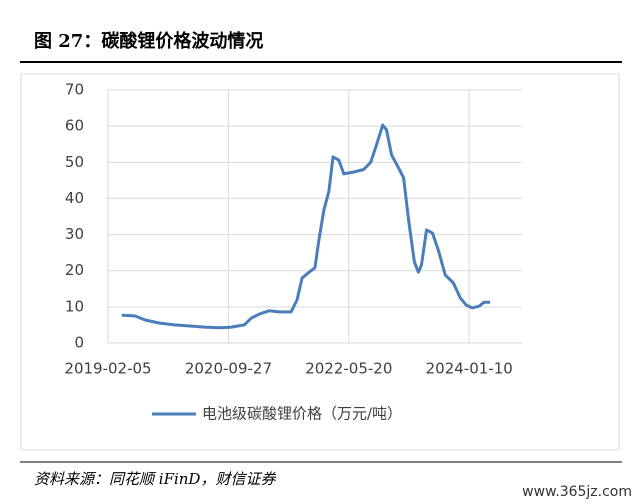 Image resolution: width=640 pixels, height=504 pixels. What do you see at coordinates (74, 306) in the screenshot?
I see `y-tick-label: 10` at bounding box center [74, 306].